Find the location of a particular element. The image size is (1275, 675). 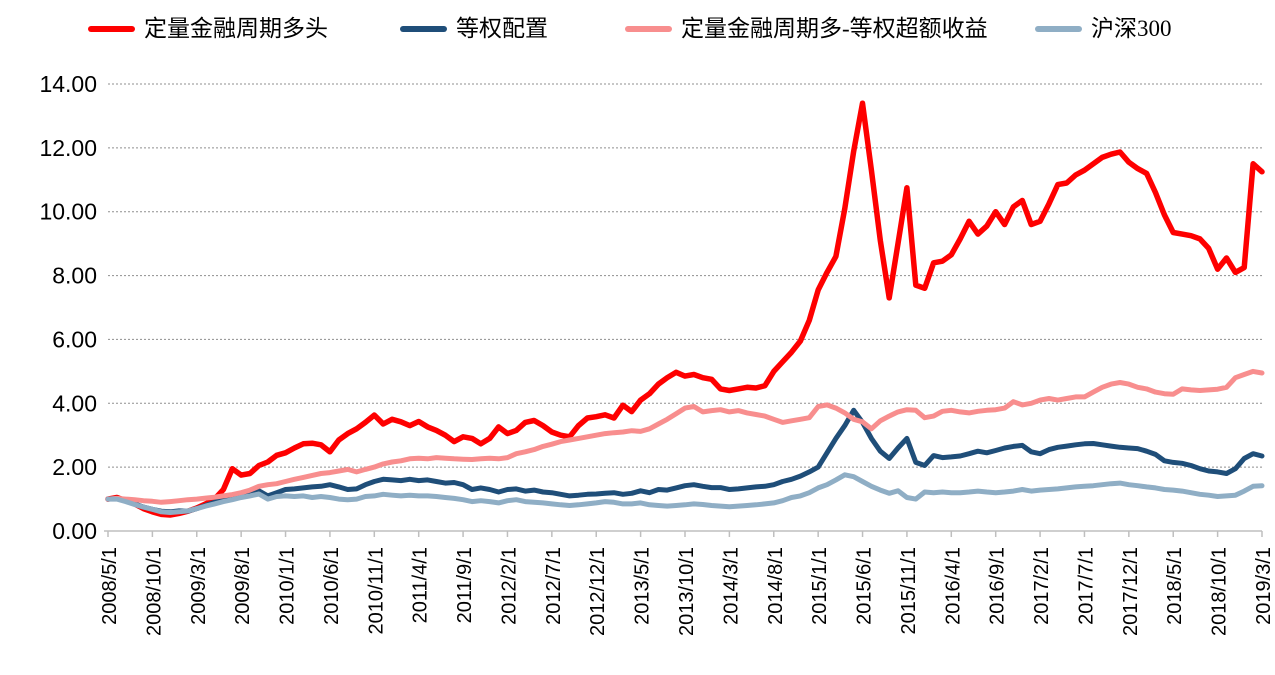

x-tick-label: 2009/3/1 is located at coordinates (199, 586).